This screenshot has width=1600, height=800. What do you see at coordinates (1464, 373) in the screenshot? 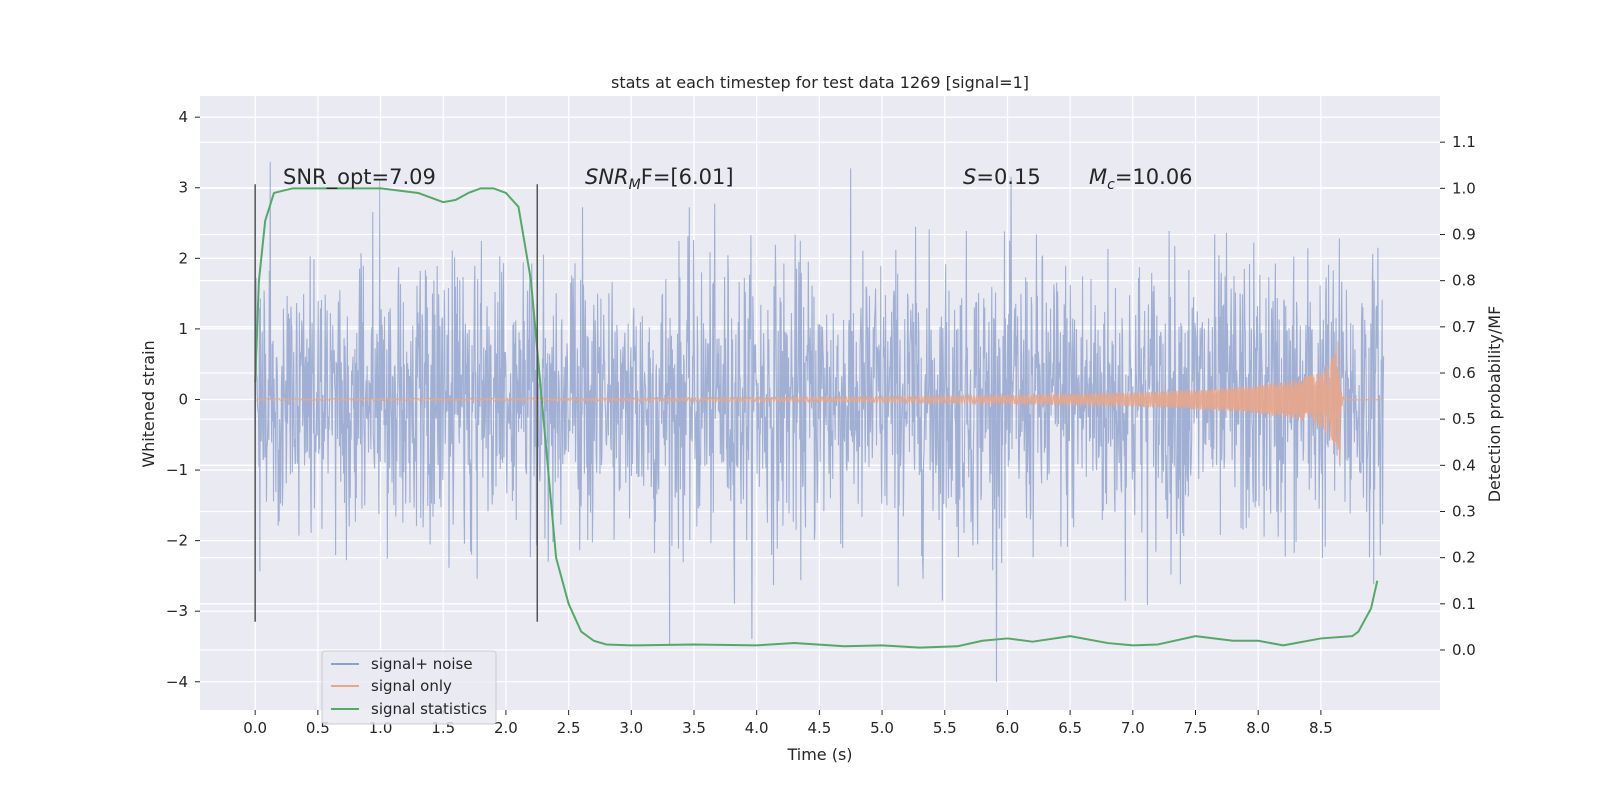
I see `y2-tick-label: 0.6` at bounding box center [1464, 373].